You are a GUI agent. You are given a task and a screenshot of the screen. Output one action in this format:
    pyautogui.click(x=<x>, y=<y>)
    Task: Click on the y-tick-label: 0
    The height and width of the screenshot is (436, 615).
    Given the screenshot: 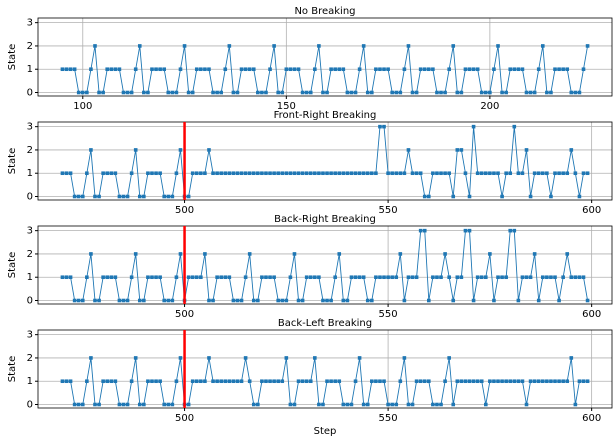 What is the action you would take?
    pyautogui.click(x=30, y=301)
    